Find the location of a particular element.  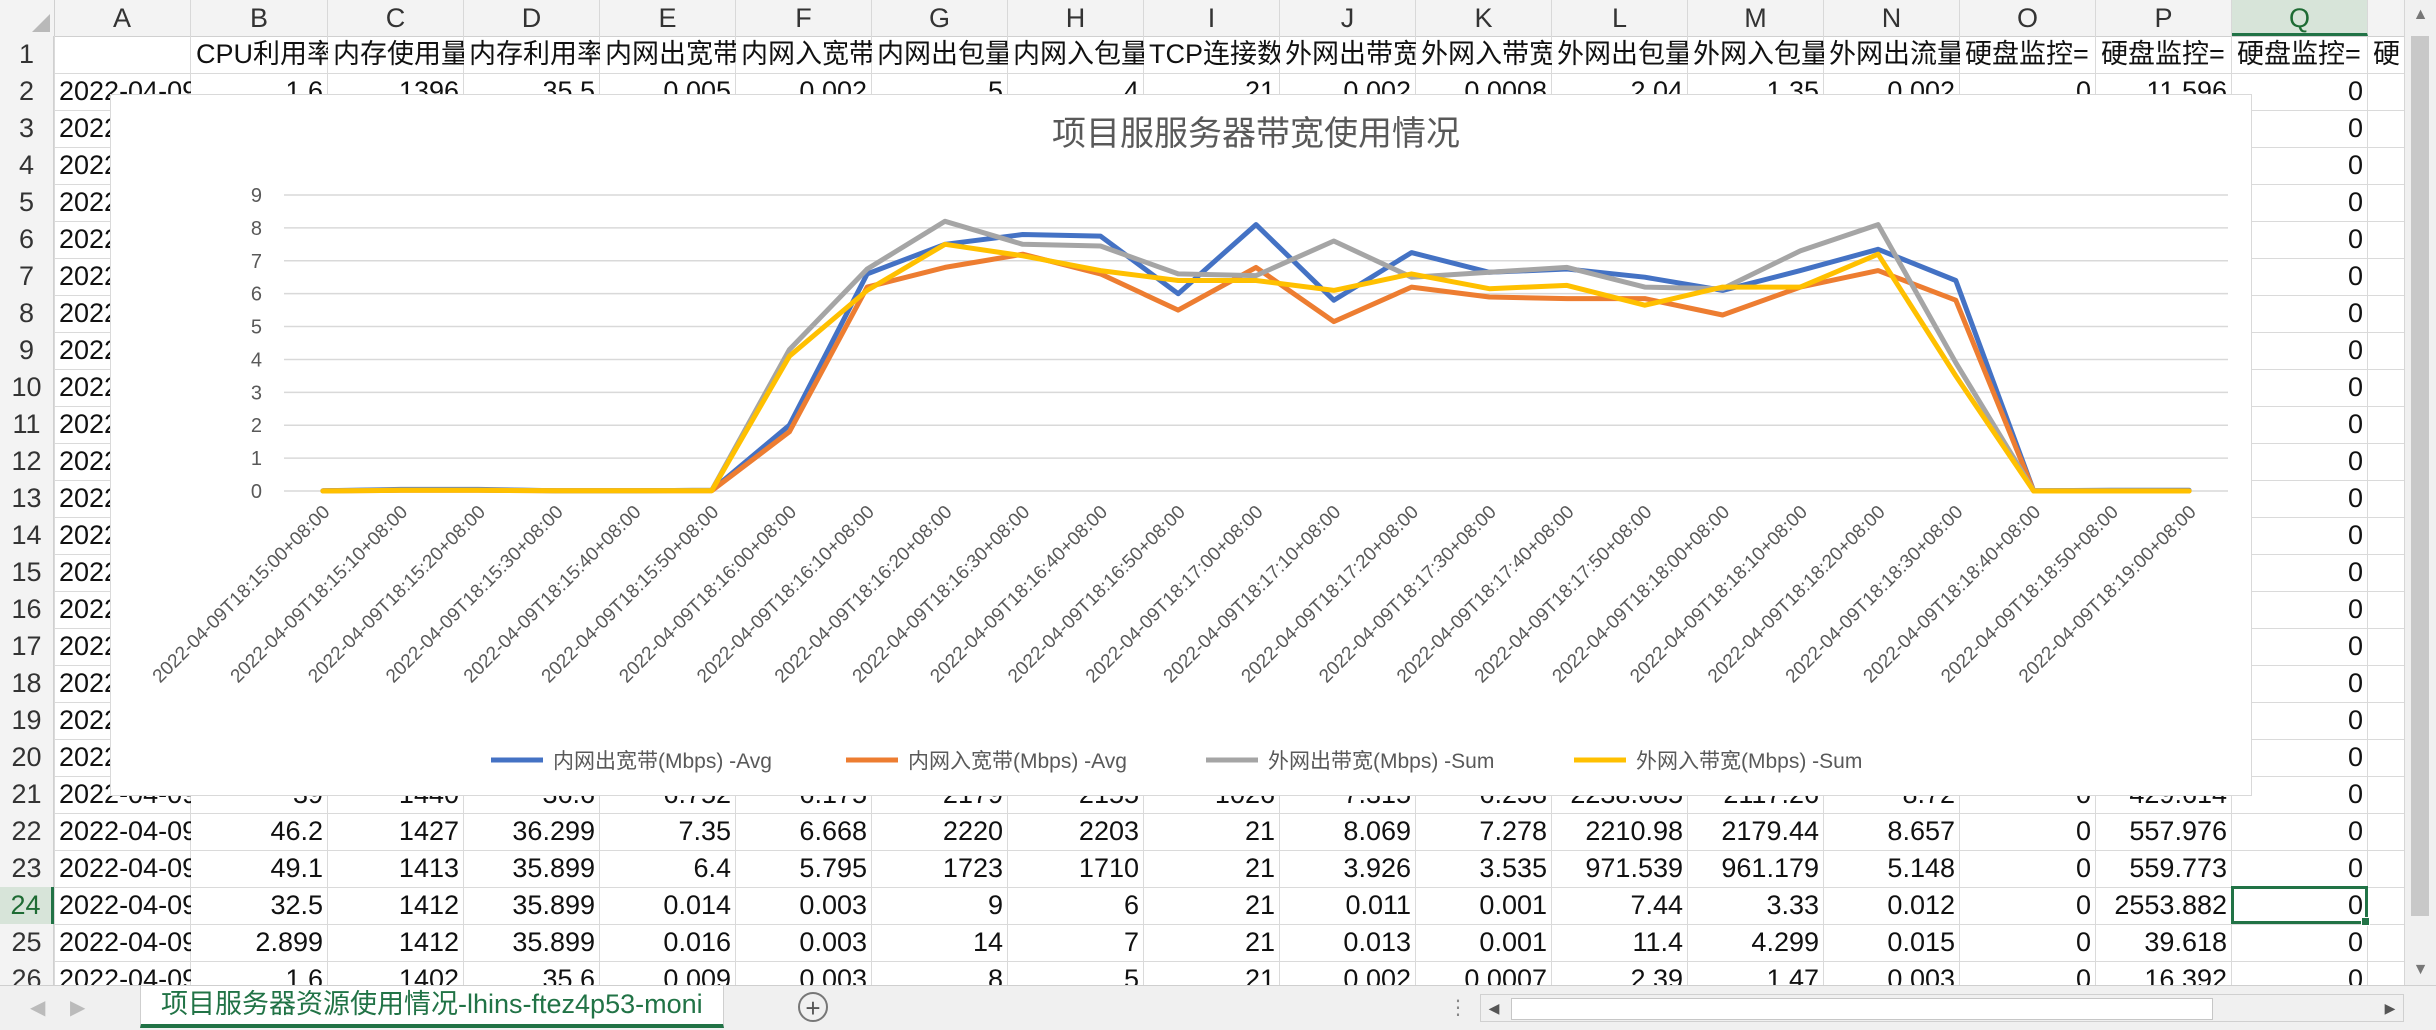

row-header-25: 25 is located at coordinates (27, 942).